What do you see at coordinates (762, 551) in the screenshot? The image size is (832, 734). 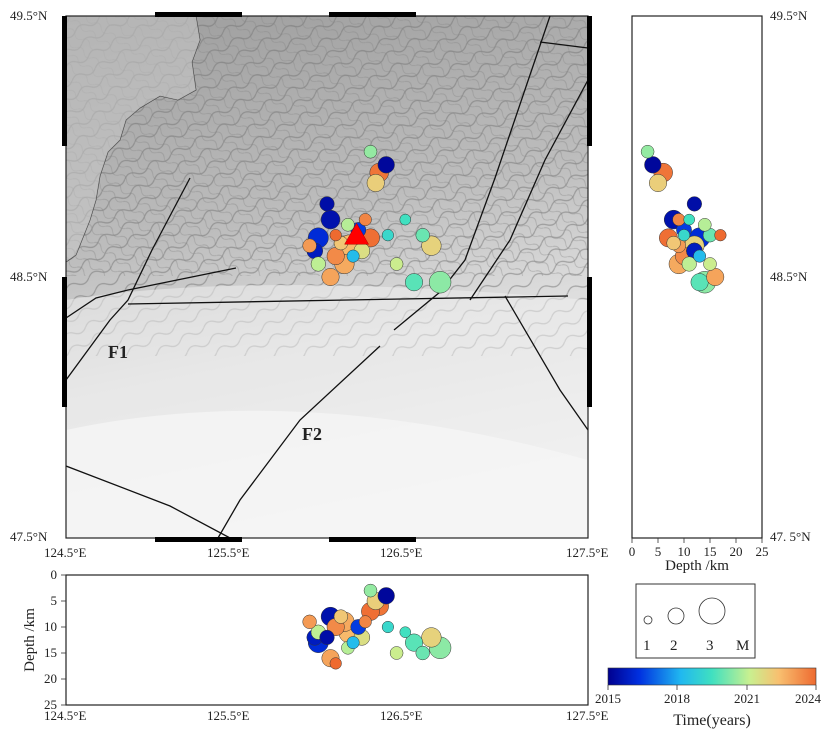 I see `right-depth-tick-label: 25` at bounding box center [762, 551].